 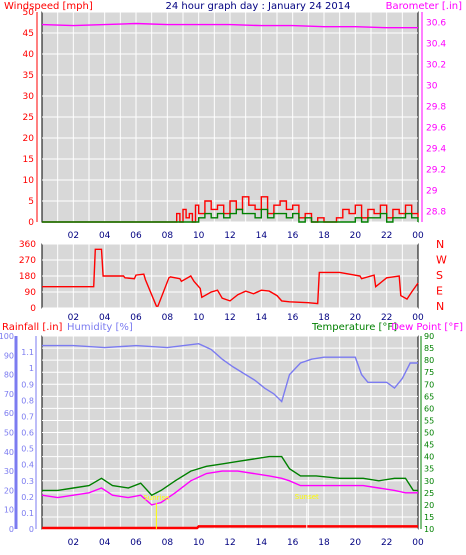 What do you see at coordinates (29, 13) in the screenshot?
I see `windspeed-tick-label: 50` at bounding box center [29, 13].